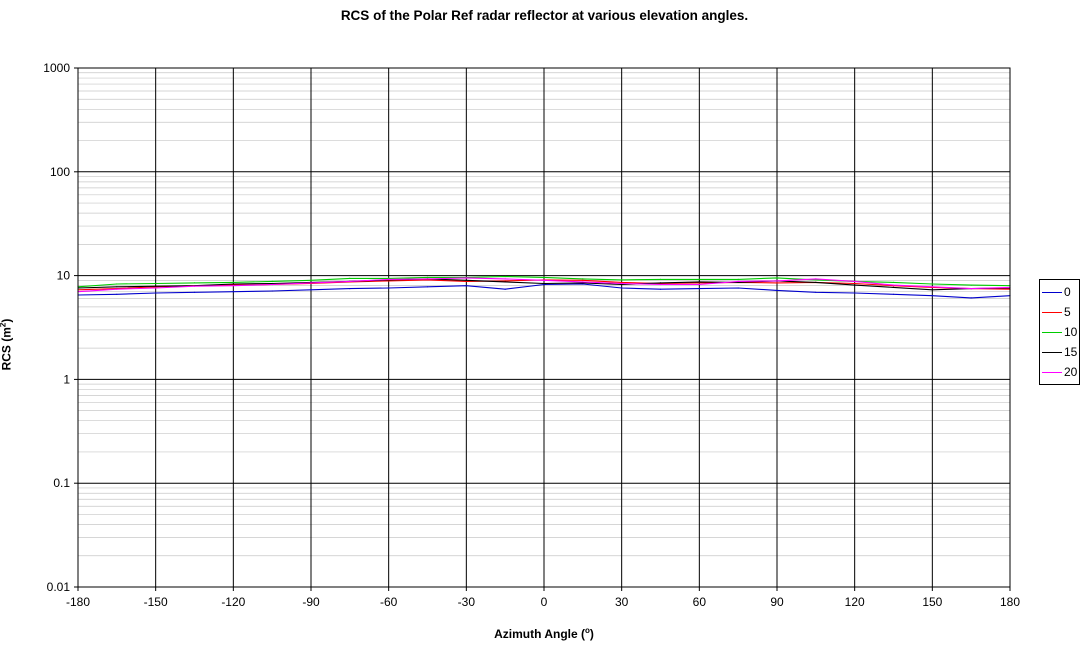 The width and height of the screenshot is (1089, 647). What do you see at coordinates (1071, 352) in the screenshot?
I see `legend-label: 15` at bounding box center [1071, 352].